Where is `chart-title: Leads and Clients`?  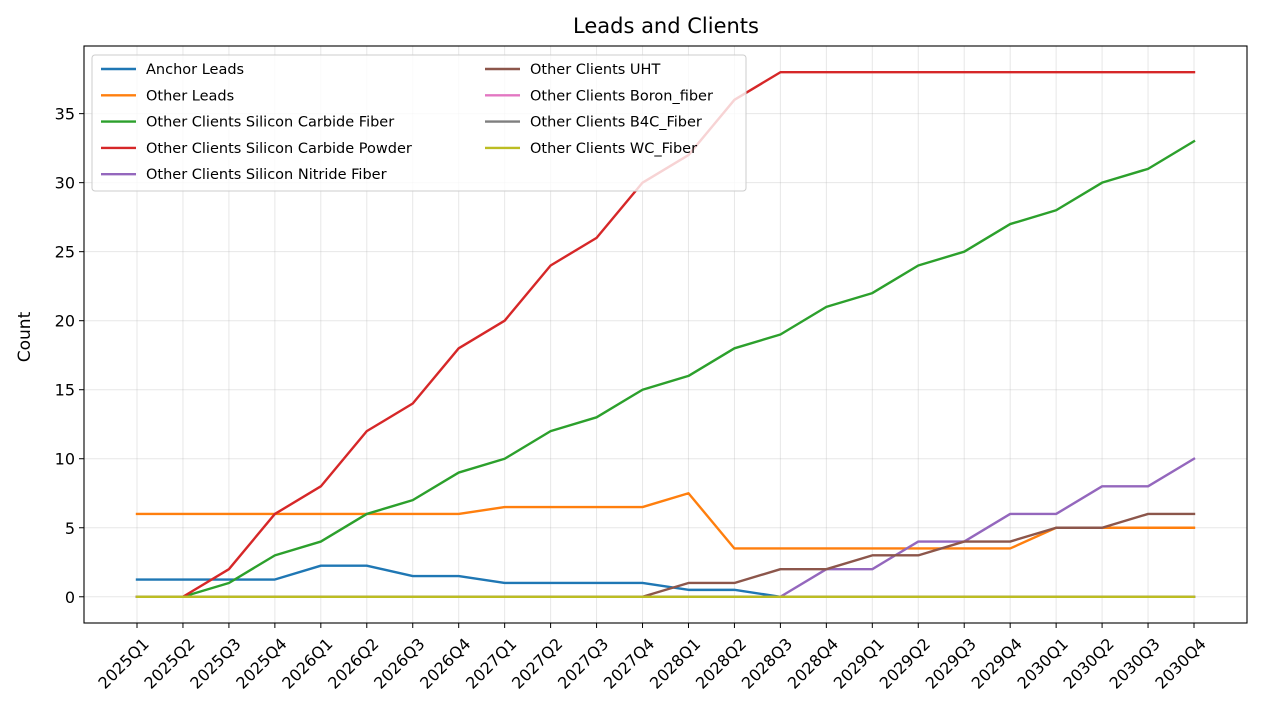
chart-title: Leads and Clients is located at coordinates (666, 26).